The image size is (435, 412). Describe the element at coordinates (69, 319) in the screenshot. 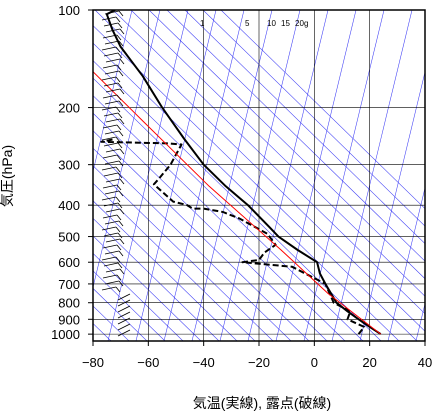

I see `y-tick-label: 900` at that location.